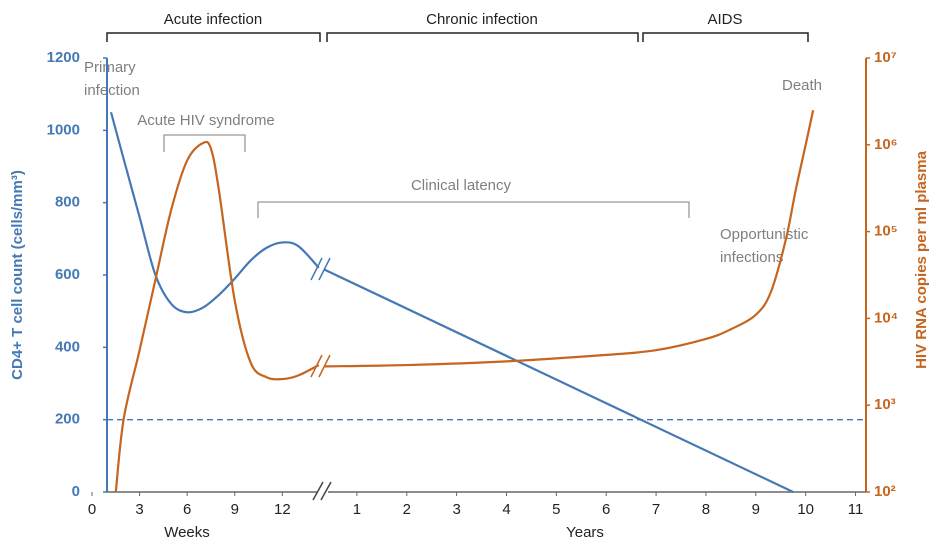  I want to click on x-axis-label: Weeks, so click(187, 532).